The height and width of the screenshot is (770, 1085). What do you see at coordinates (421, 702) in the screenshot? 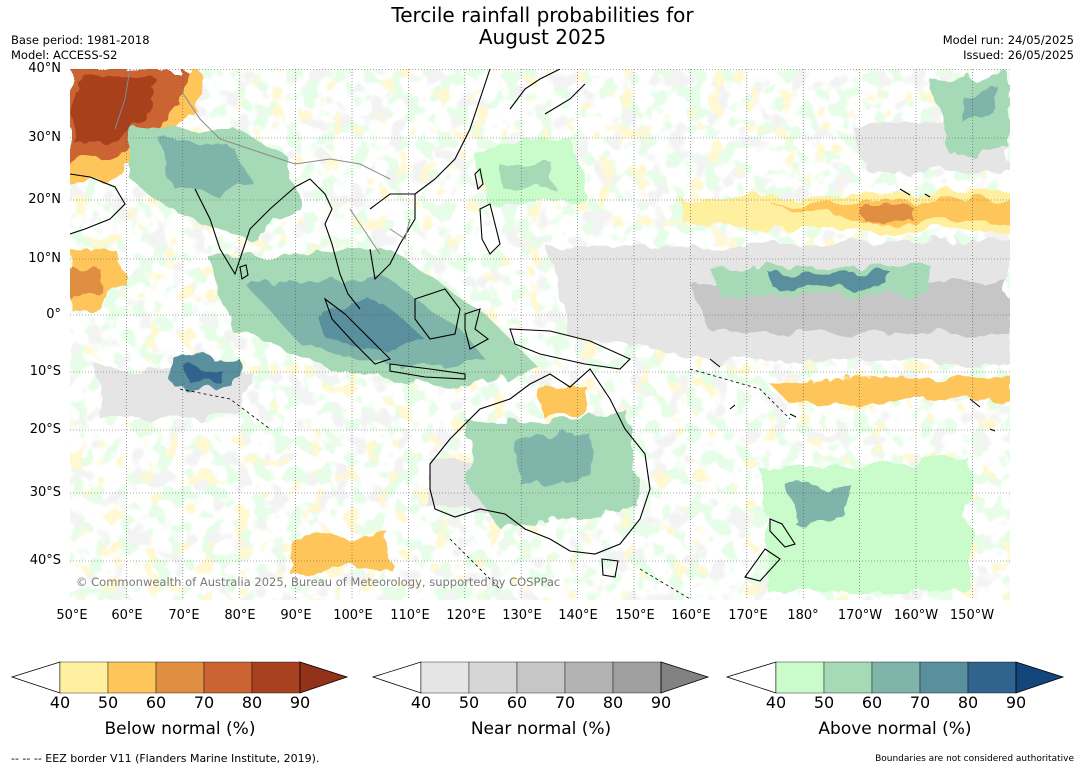
I see `colorbar-near-tick: 40` at bounding box center [421, 702].